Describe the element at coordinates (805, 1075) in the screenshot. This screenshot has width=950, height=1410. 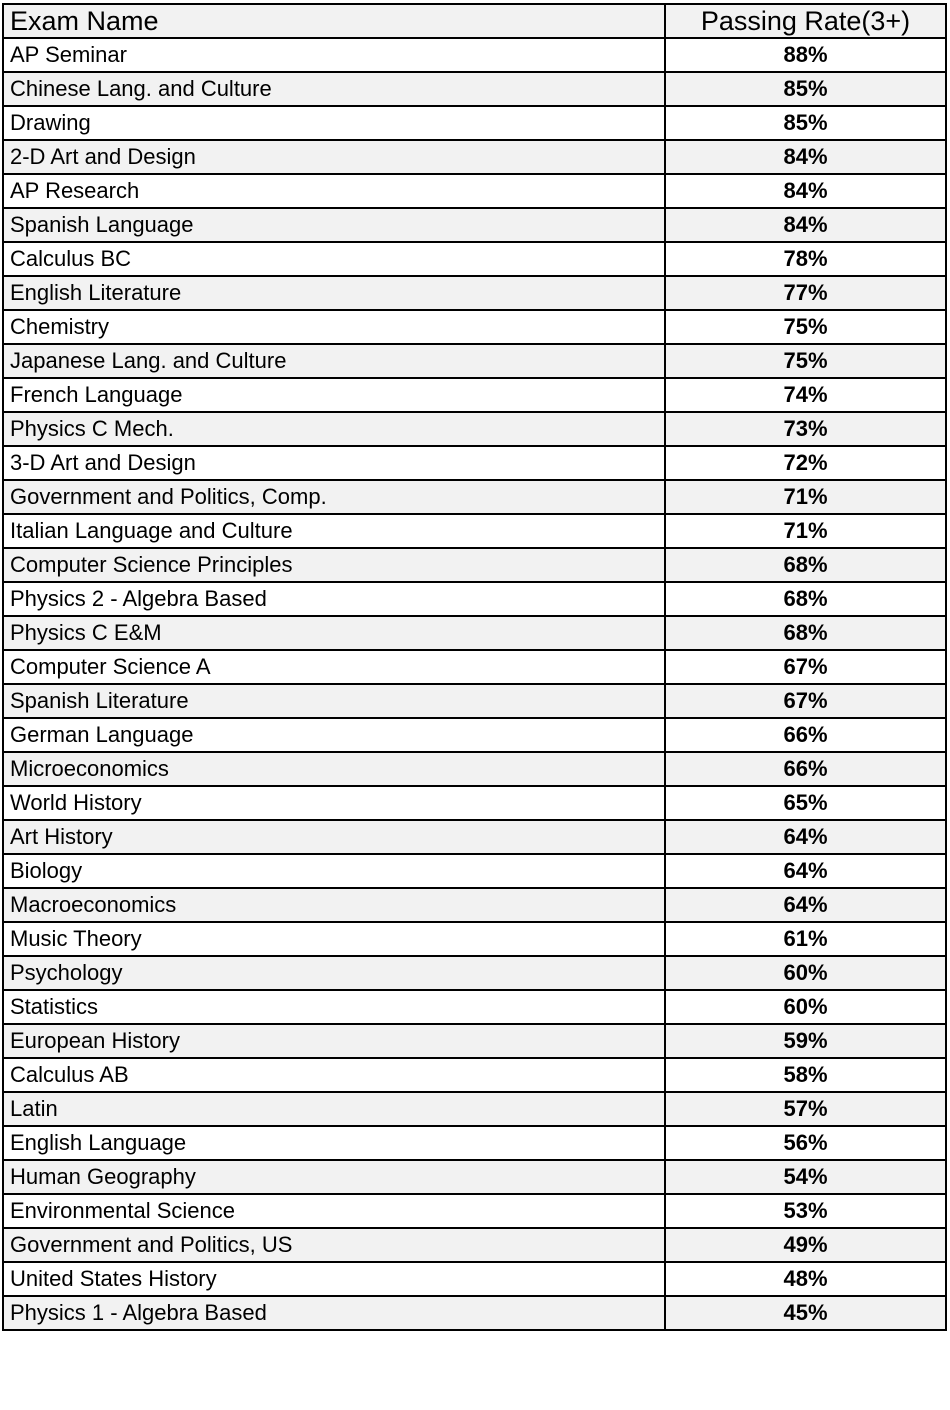
I see `passing-rate-cell: 58%` at that location.